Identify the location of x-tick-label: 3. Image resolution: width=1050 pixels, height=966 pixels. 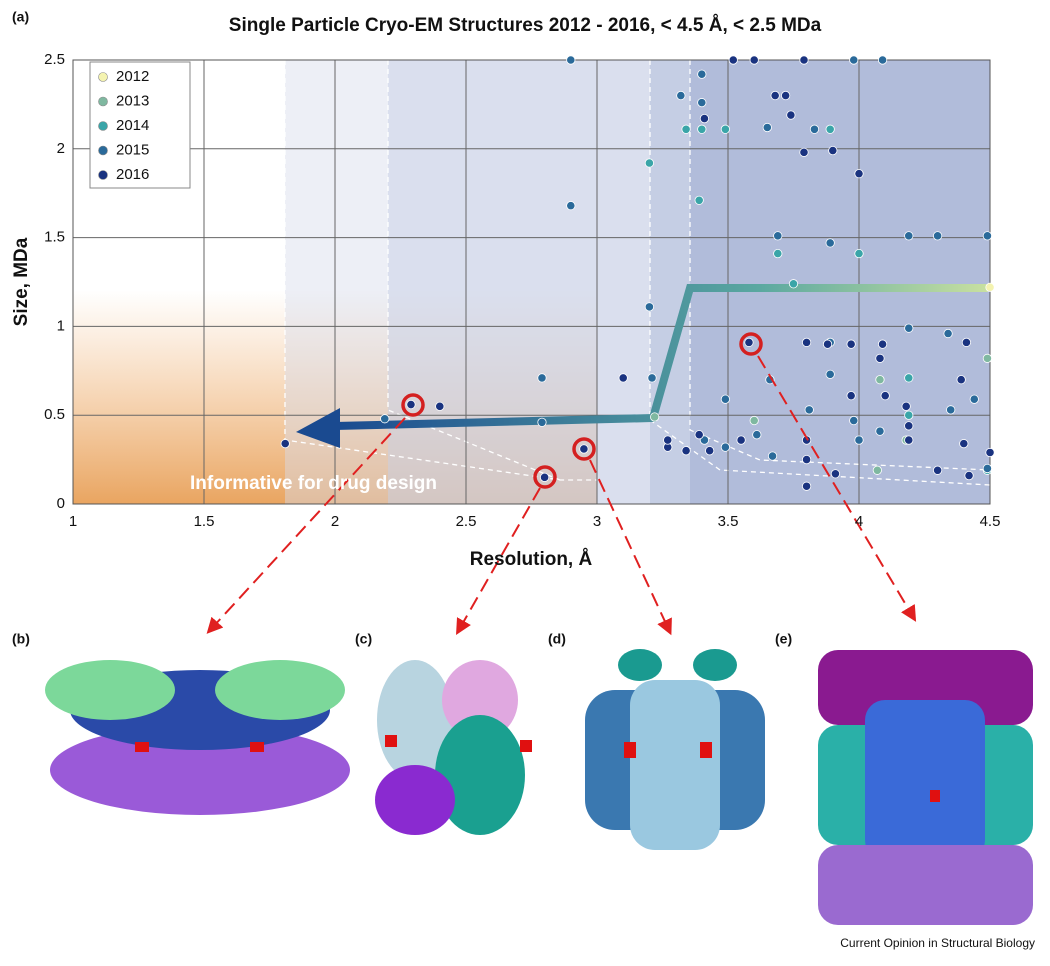
(597, 521).